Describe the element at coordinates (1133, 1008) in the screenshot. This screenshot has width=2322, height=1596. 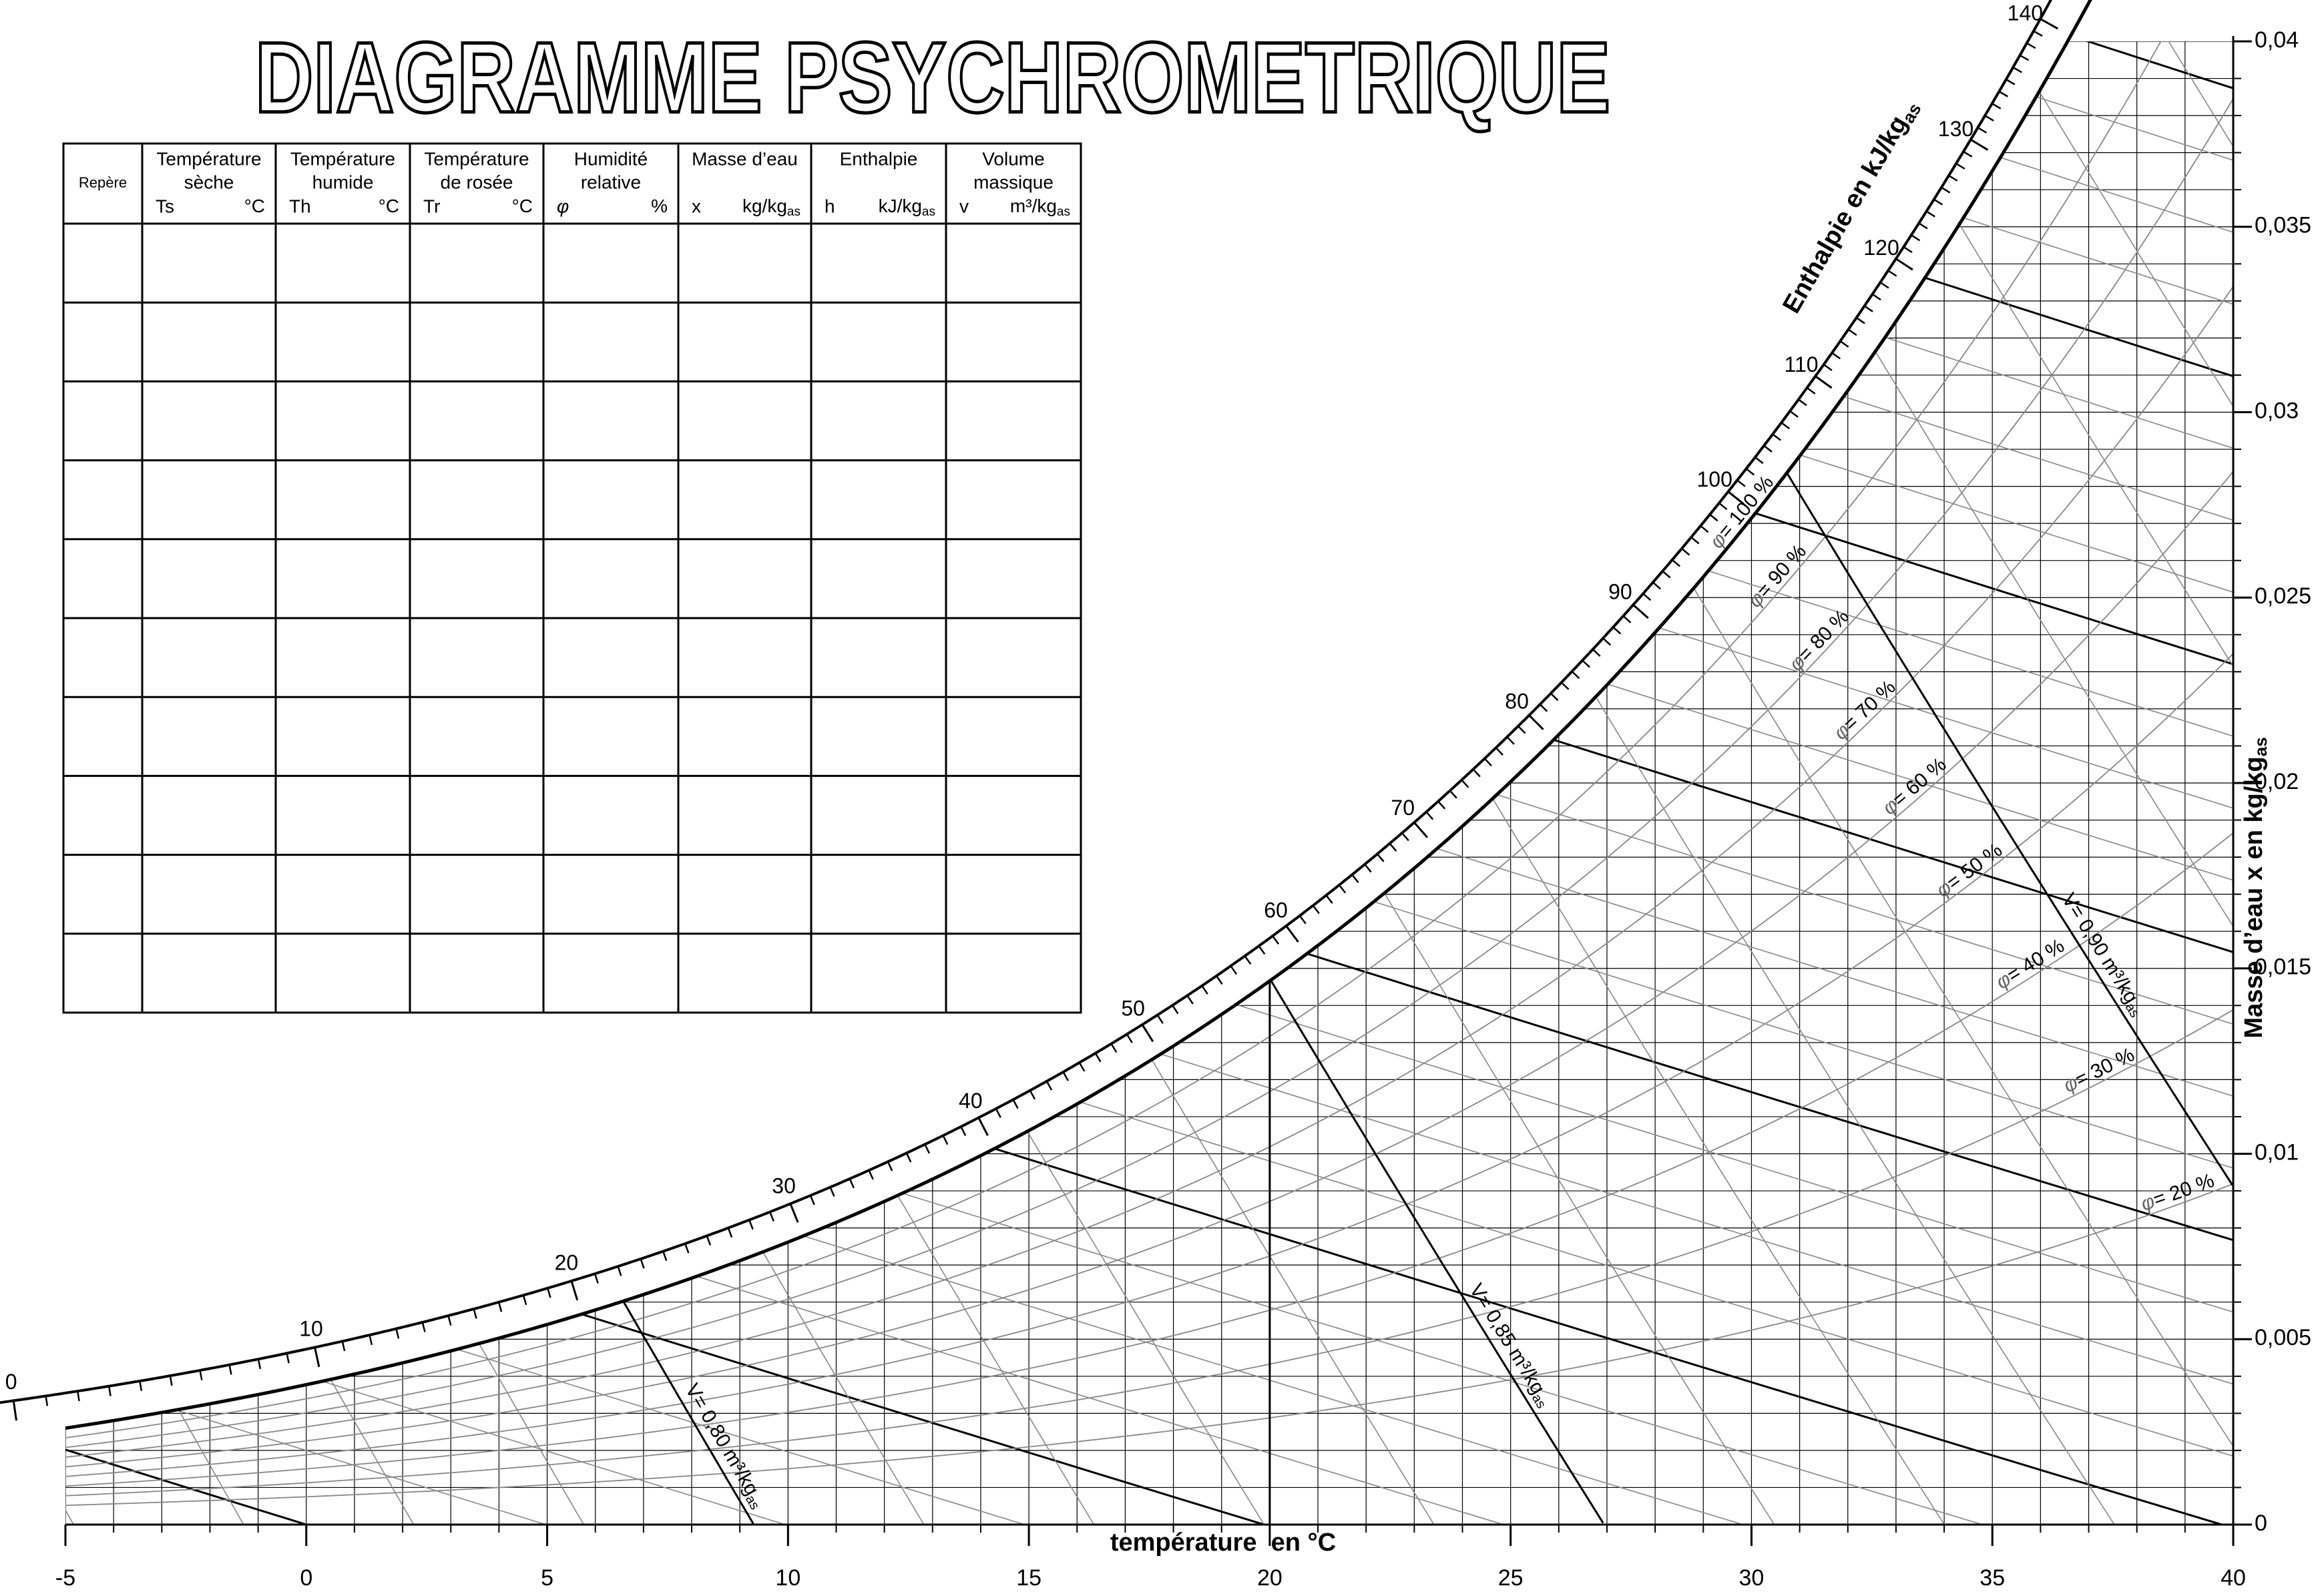
I see `enthalpy-tick-label: 50` at that location.